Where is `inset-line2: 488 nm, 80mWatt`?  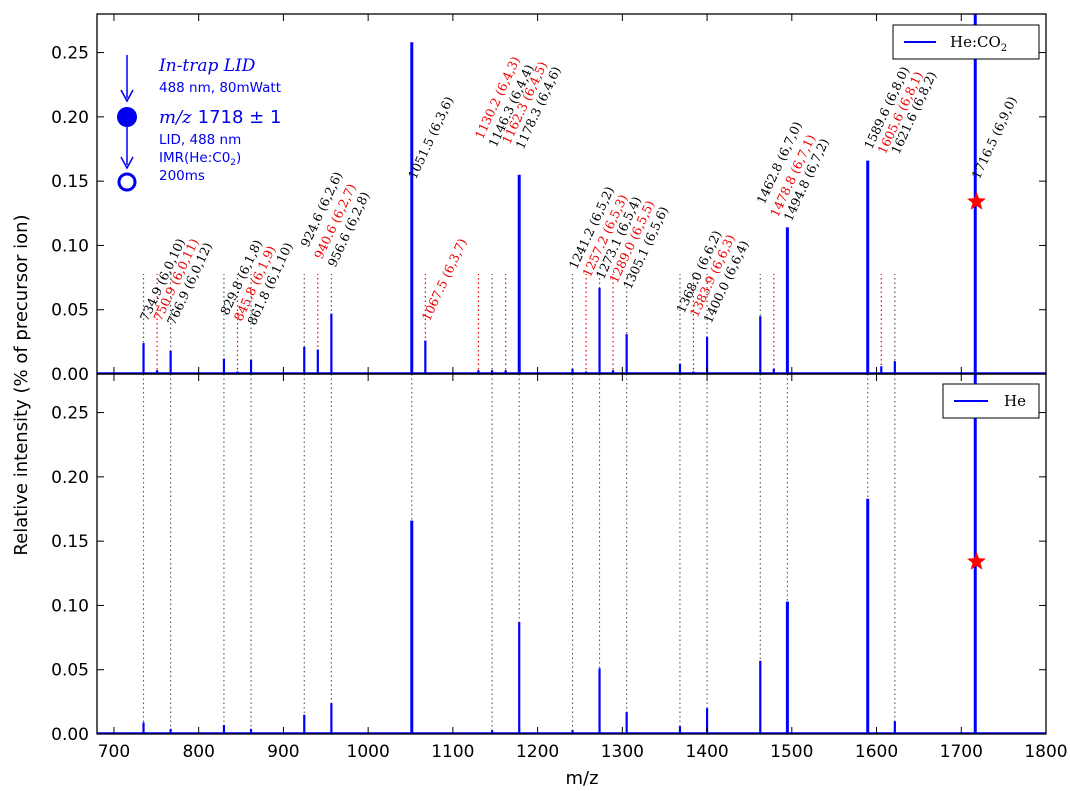
inset-line2: 488 nm, 80mWatt is located at coordinates (220, 88).